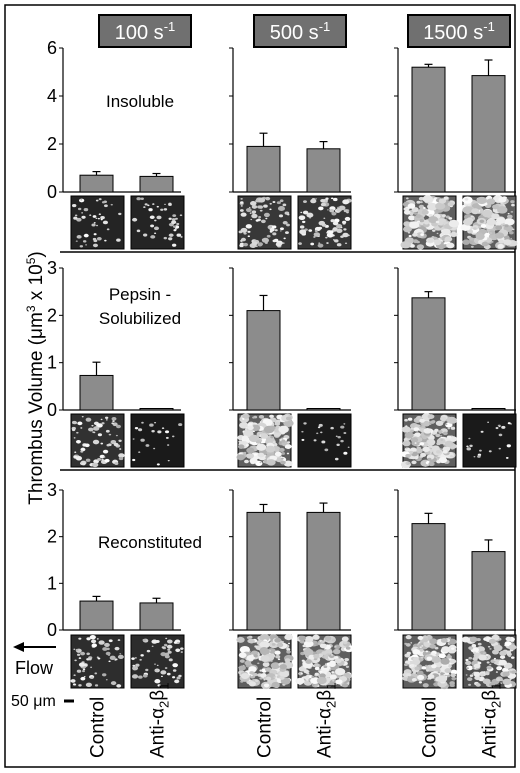 The width and height of the screenshot is (520, 773). I want to click on shear-badge-label: 500 s-1, so click(300, 31).